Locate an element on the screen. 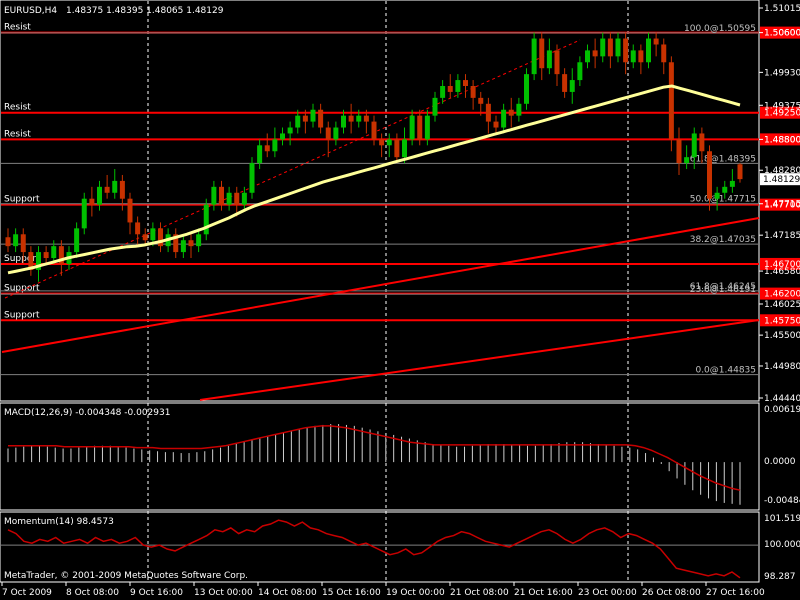  time-label: 21 Oct 08:00 is located at coordinates (479, 593).